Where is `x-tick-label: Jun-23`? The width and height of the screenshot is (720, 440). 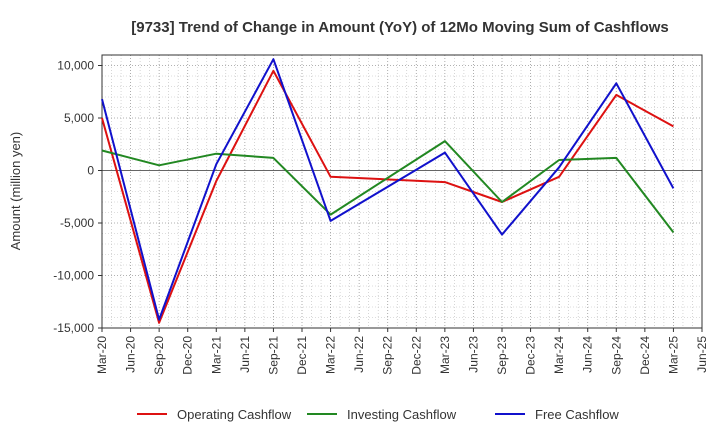 x-tick-label: Jun-23 is located at coordinates (473, 354).